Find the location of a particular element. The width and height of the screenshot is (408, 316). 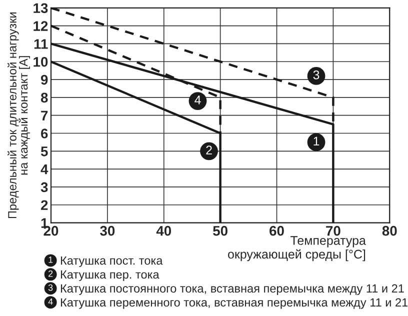

annotation: 3 is located at coordinates (316, 75).